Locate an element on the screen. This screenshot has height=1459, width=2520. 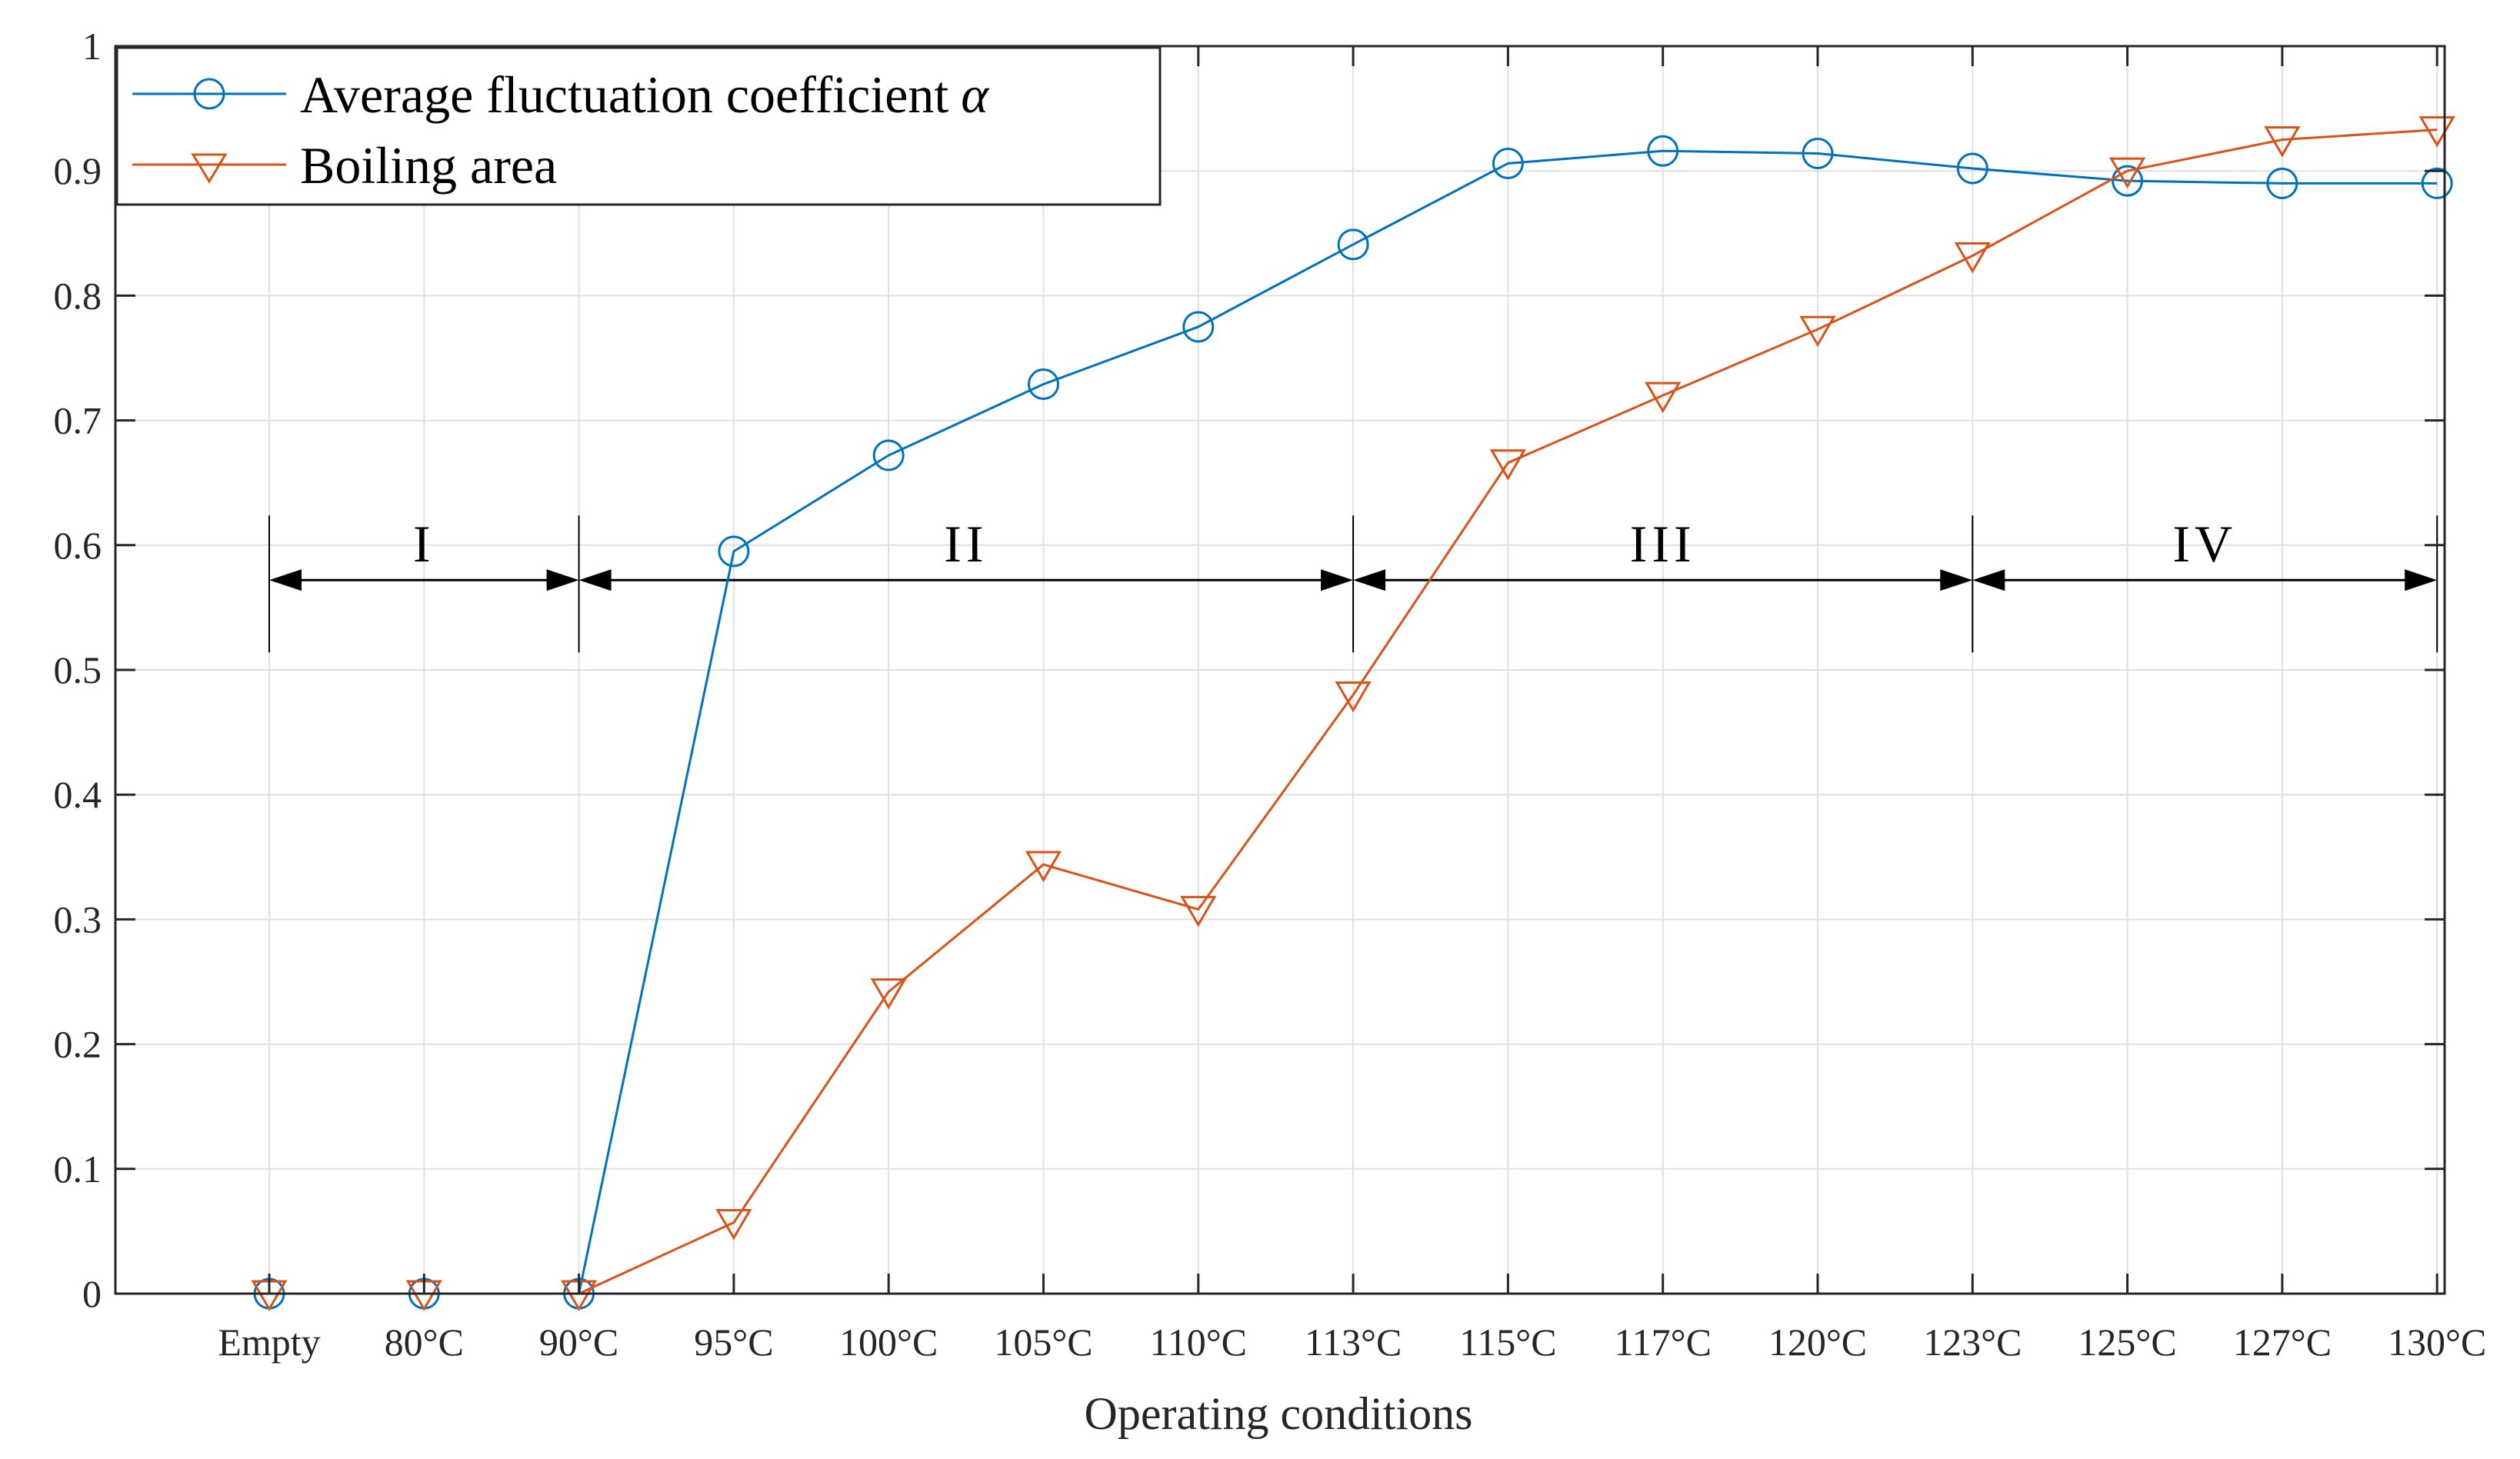
x-axis-title: Operating conditions is located at coordinates (1279, 1413).